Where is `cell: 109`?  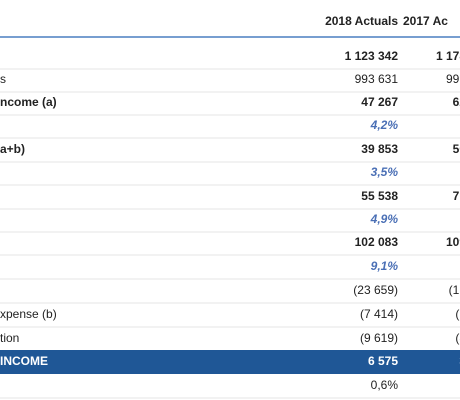 cell: 109 is located at coordinates (453, 242).